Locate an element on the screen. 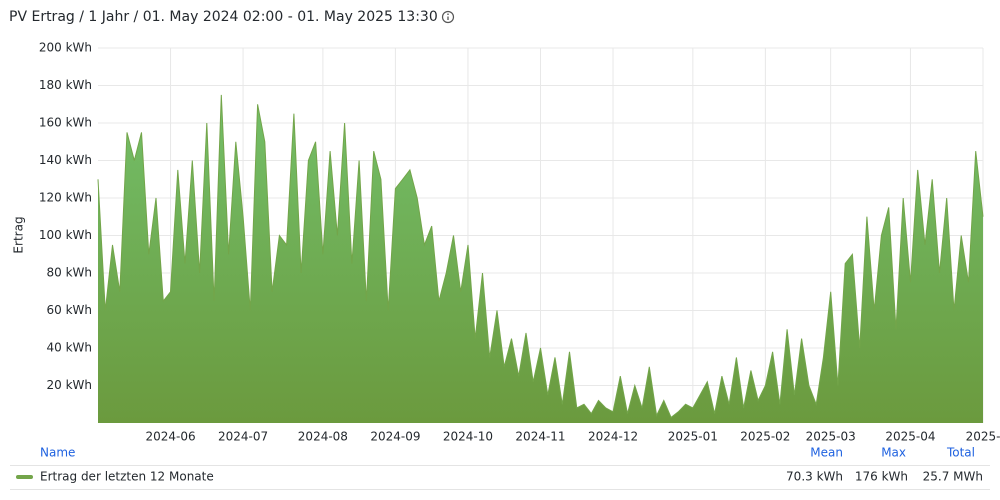  x-tick-label: 2024-10 is located at coordinates (468, 437).